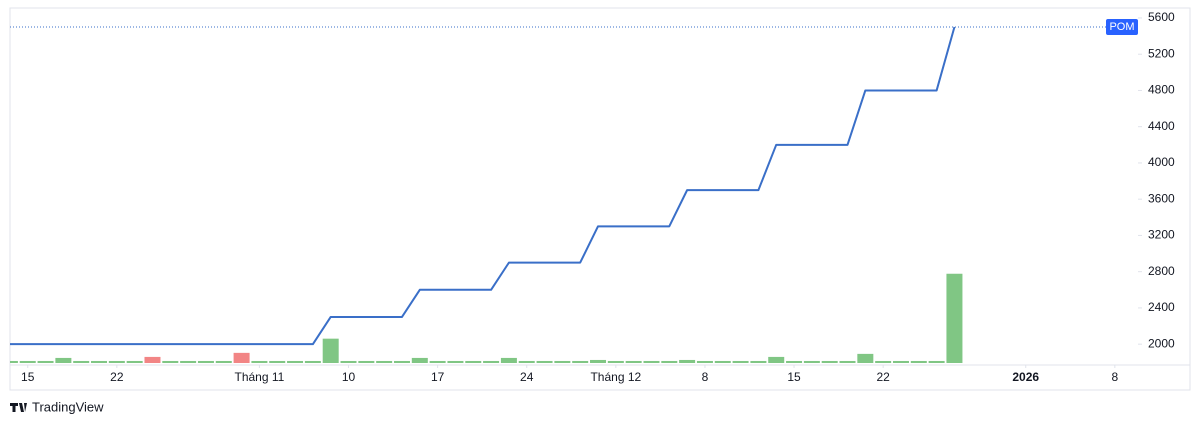 This screenshot has width=1200, height=425. I want to click on y-tick-label: 2000, so click(1161, 343).